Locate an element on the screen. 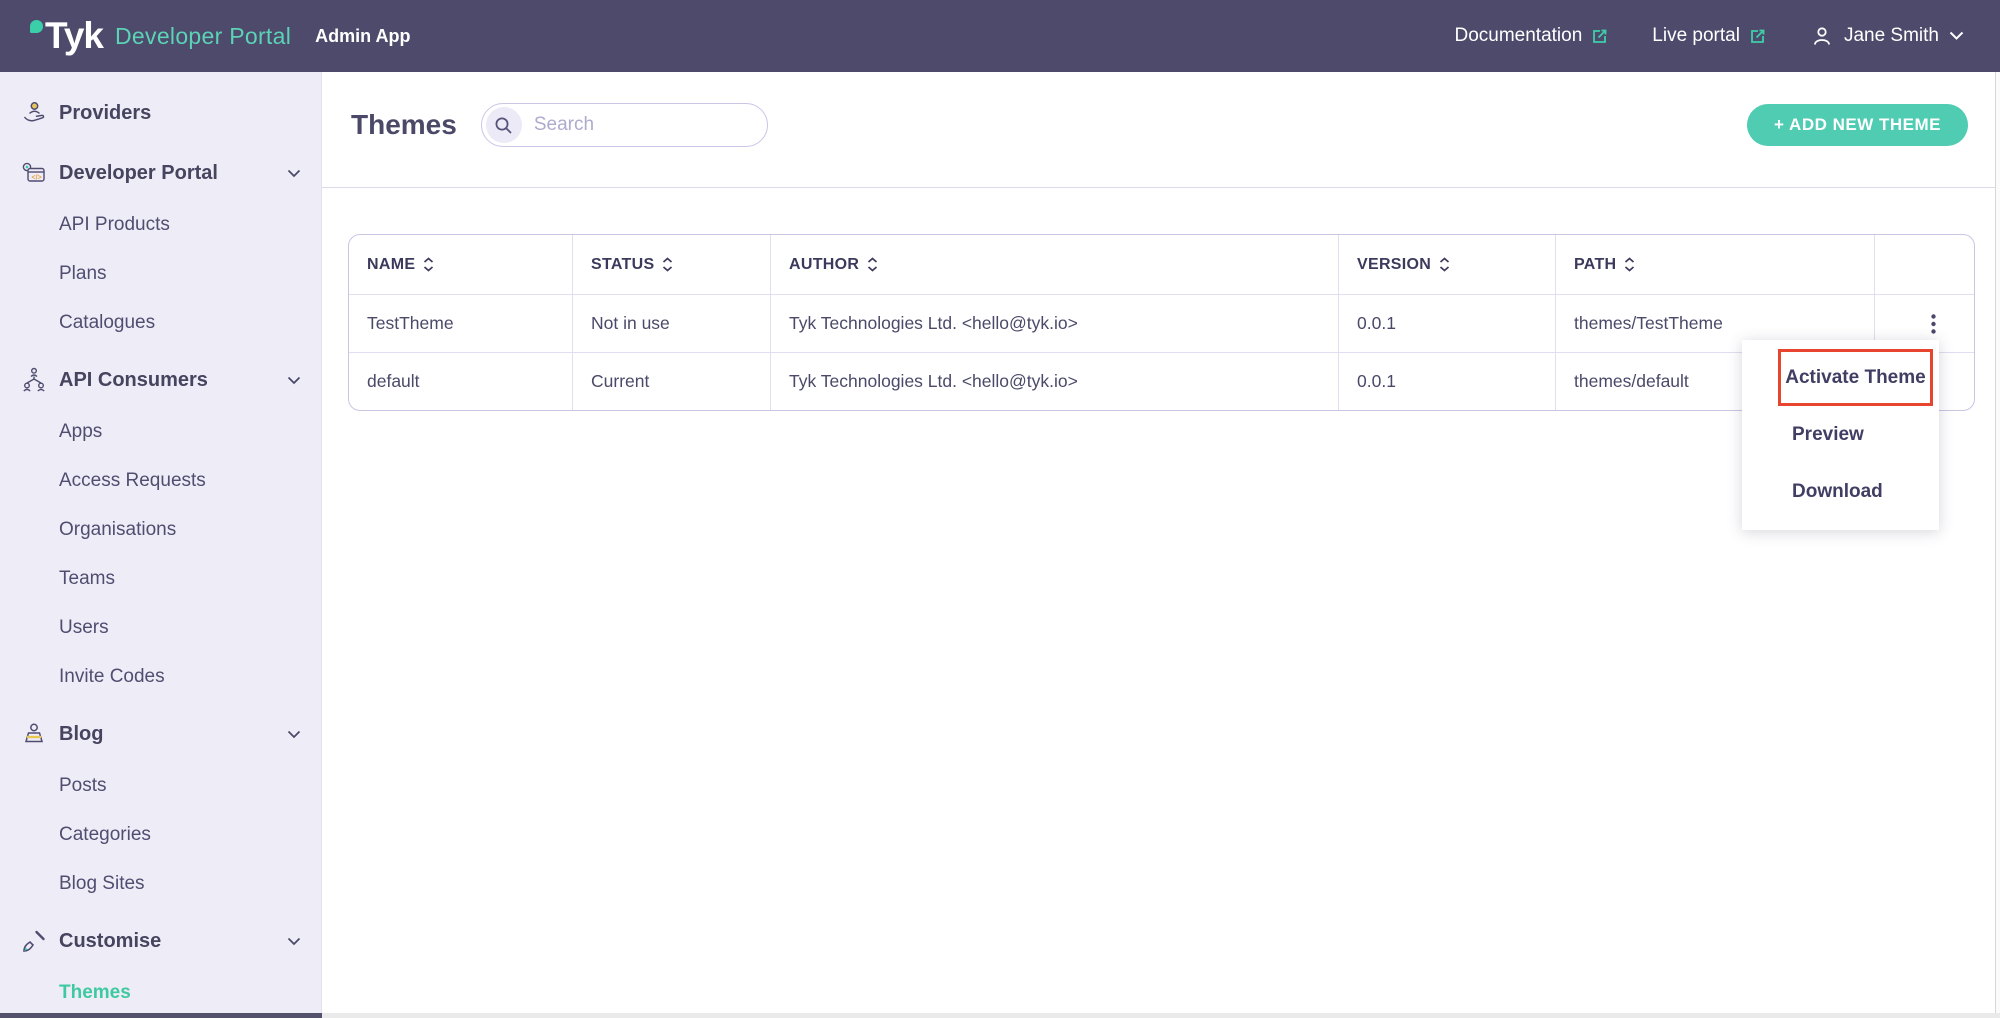 The image size is (2000, 1018). cell-path: themes/default is located at coordinates (1714, 381).